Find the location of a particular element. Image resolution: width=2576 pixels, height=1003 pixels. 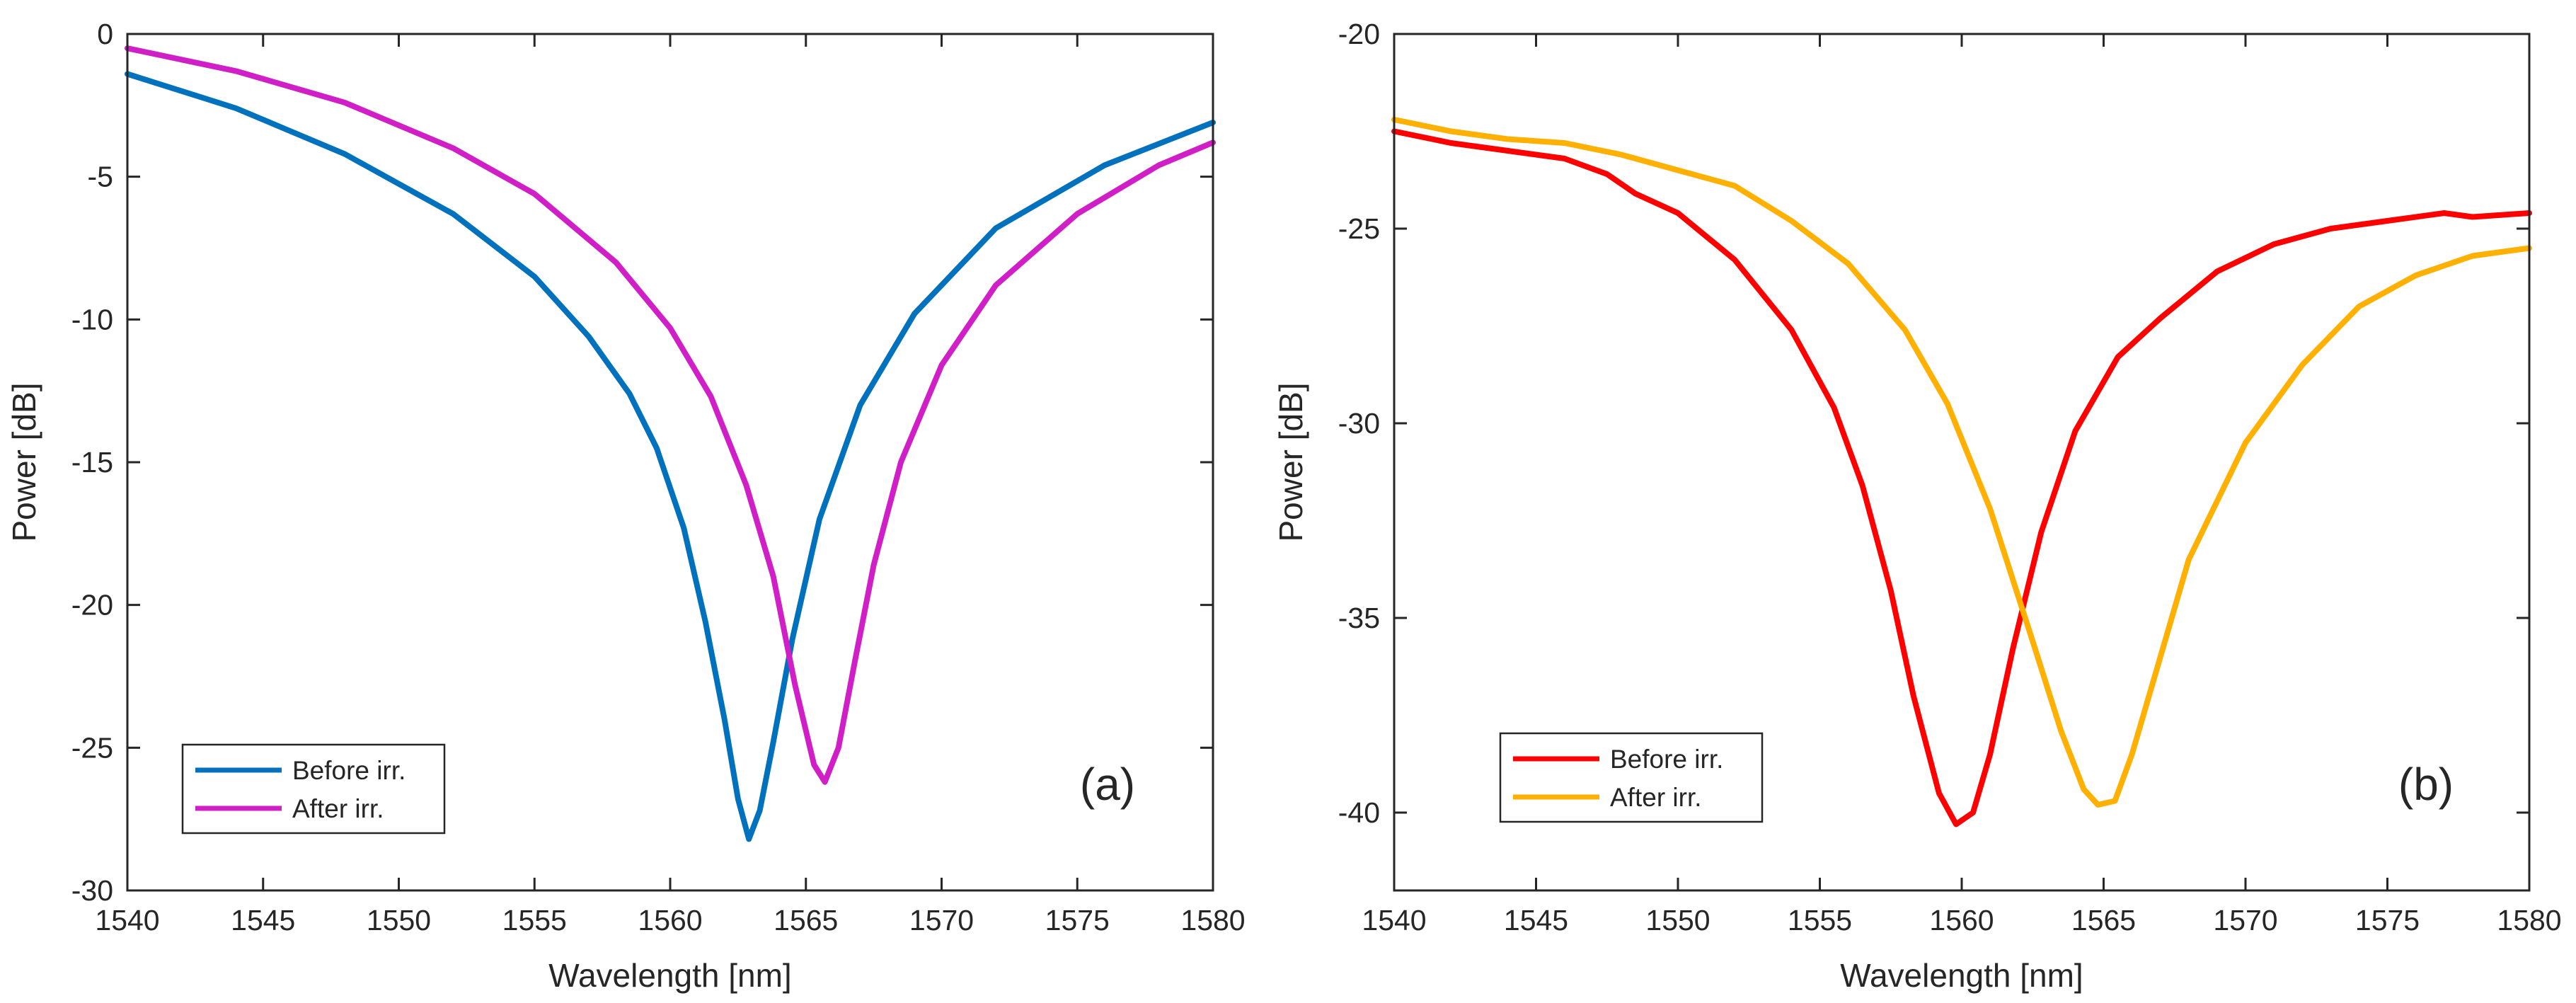

panel-a-tag: (a) is located at coordinates (1107, 784).